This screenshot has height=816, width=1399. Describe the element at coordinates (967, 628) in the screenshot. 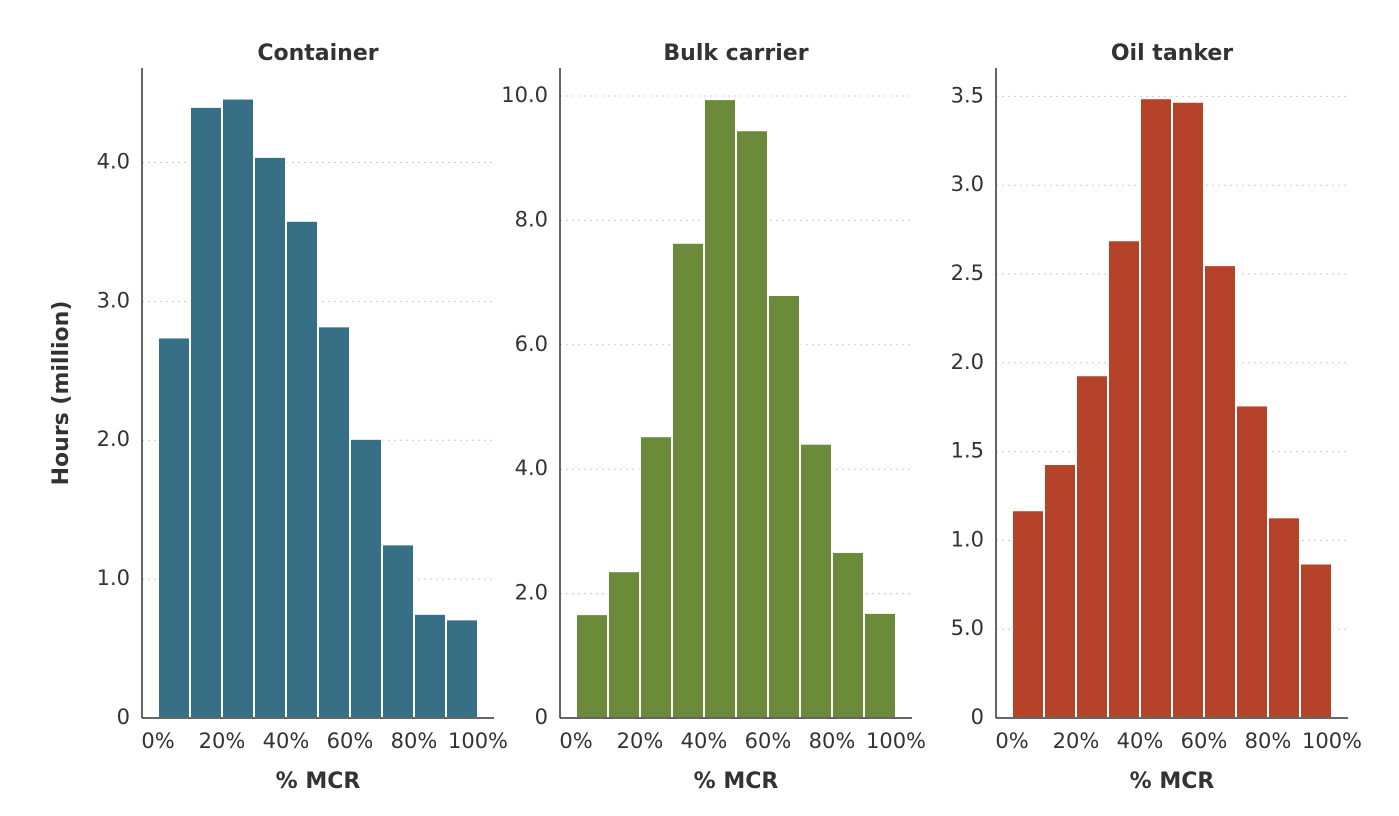

I see `y-tick-label: 5.0` at that location.